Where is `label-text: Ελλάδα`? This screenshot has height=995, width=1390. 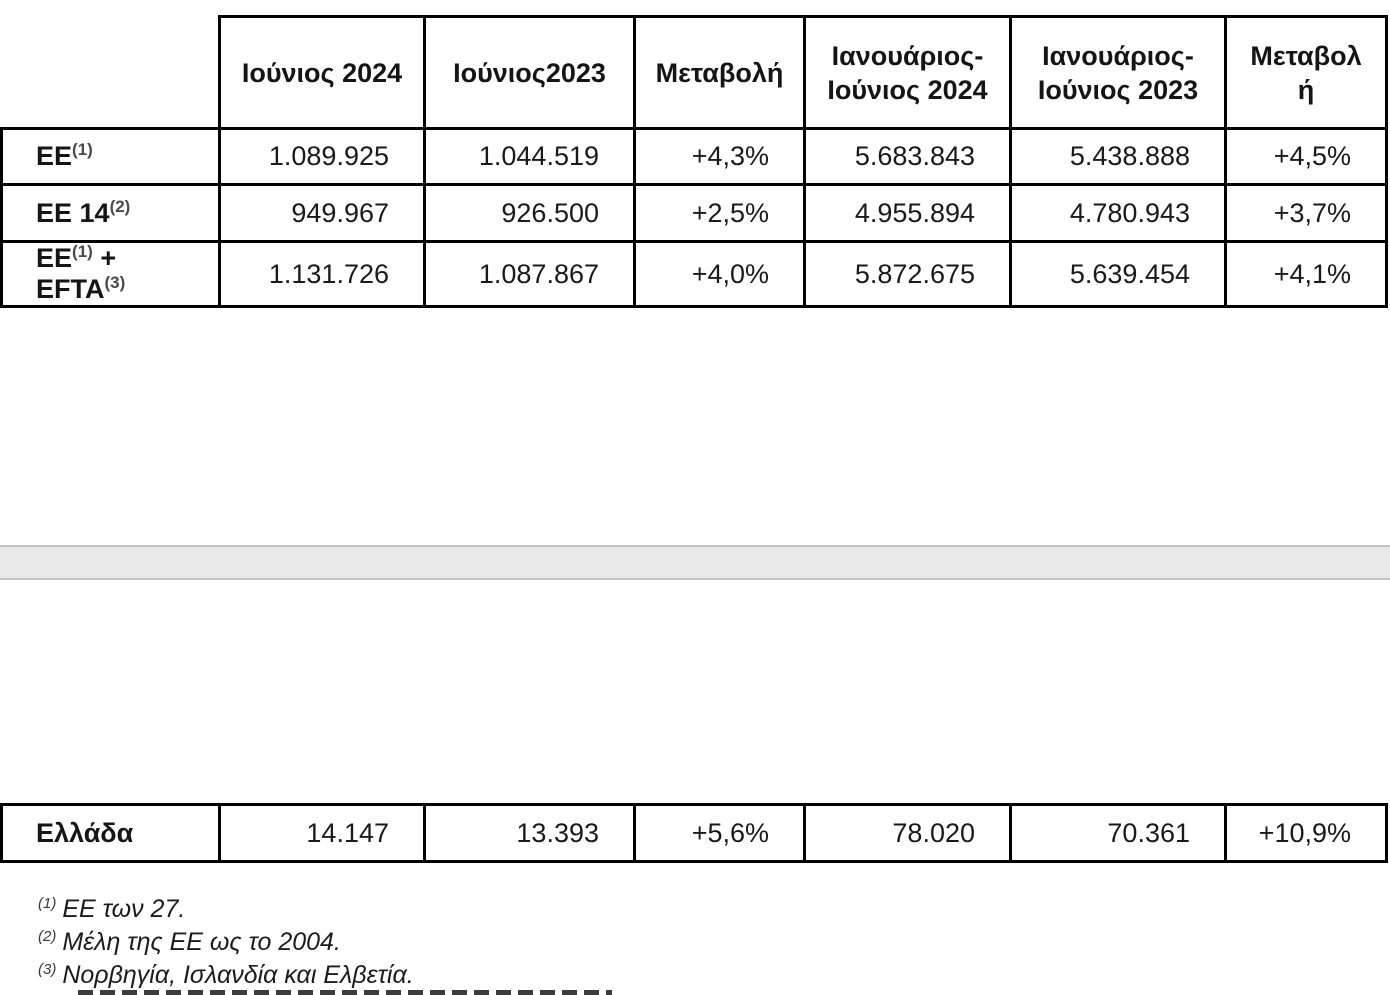
label-text: Ελλάδα is located at coordinates (85, 832).